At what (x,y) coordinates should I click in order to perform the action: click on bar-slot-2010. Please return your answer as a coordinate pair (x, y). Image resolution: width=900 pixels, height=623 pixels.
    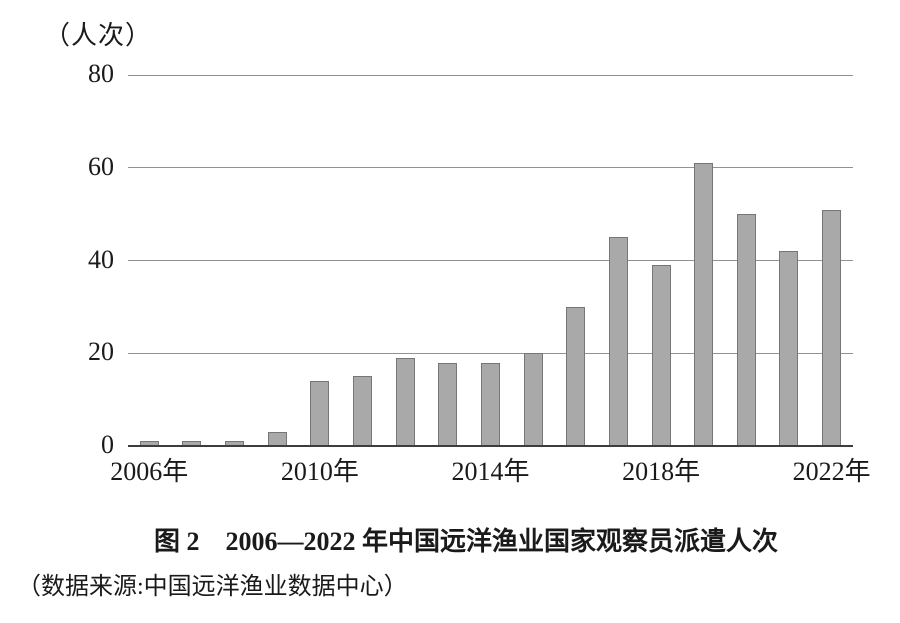
    Looking at the image, I should click on (320, 260).